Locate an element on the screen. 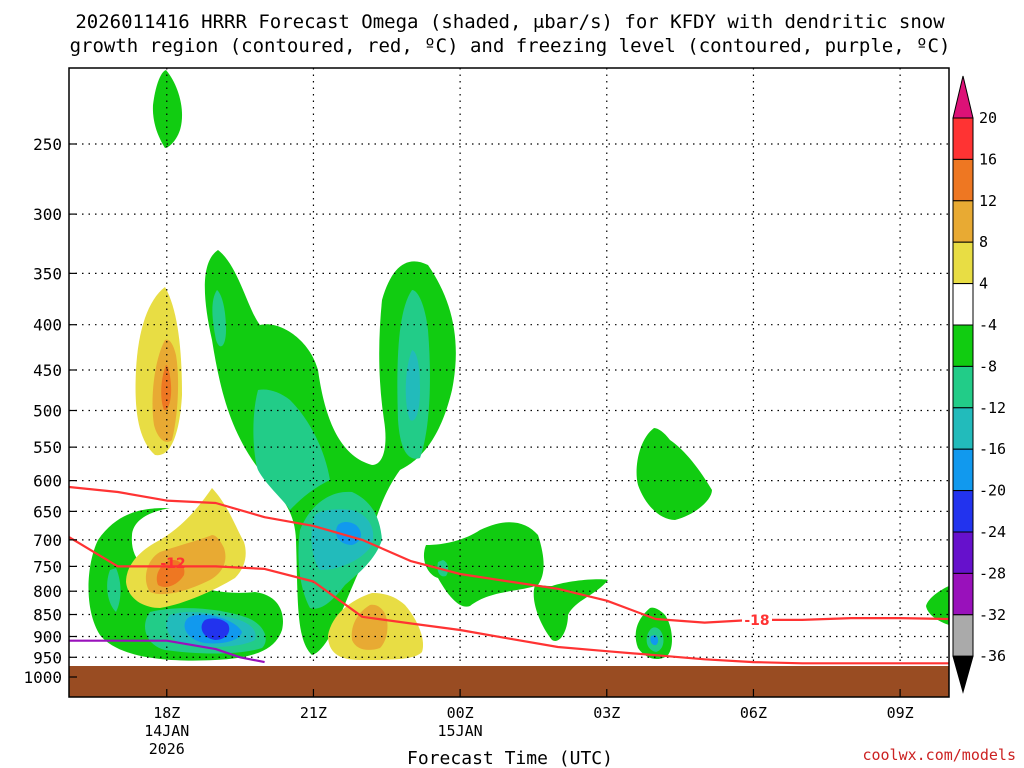 This screenshot has width=1024, height=768. x-tick-label: 03Z is located at coordinates (606, 713).